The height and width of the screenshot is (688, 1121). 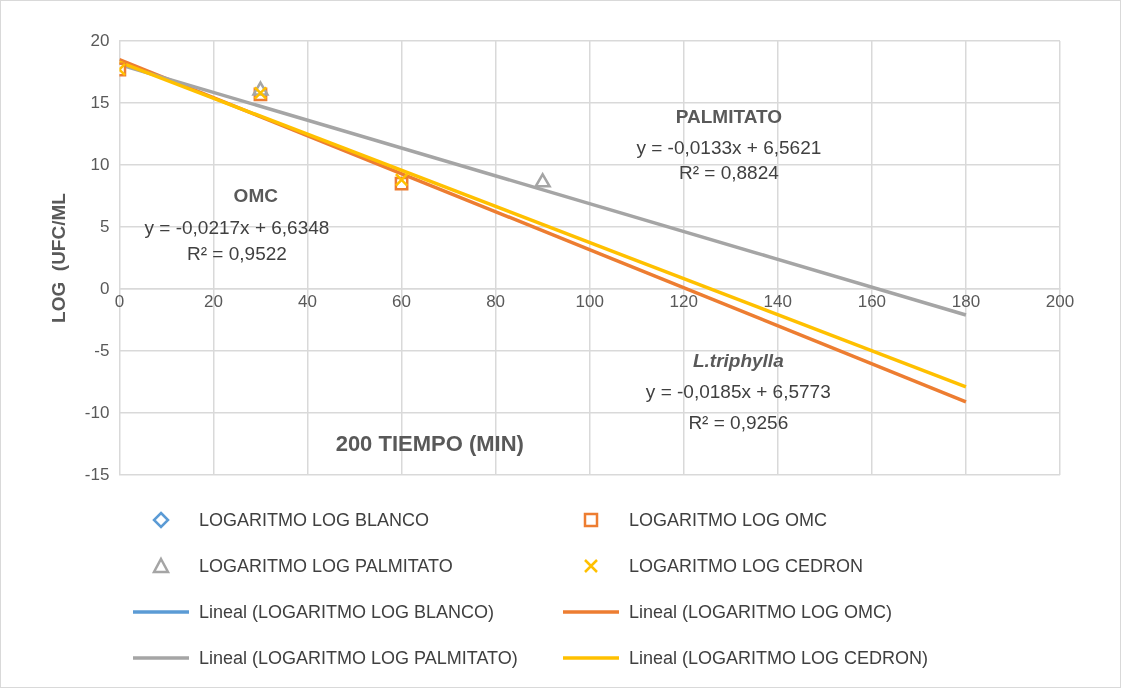 I want to click on x-tick-label: 160, so click(x=872, y=301).